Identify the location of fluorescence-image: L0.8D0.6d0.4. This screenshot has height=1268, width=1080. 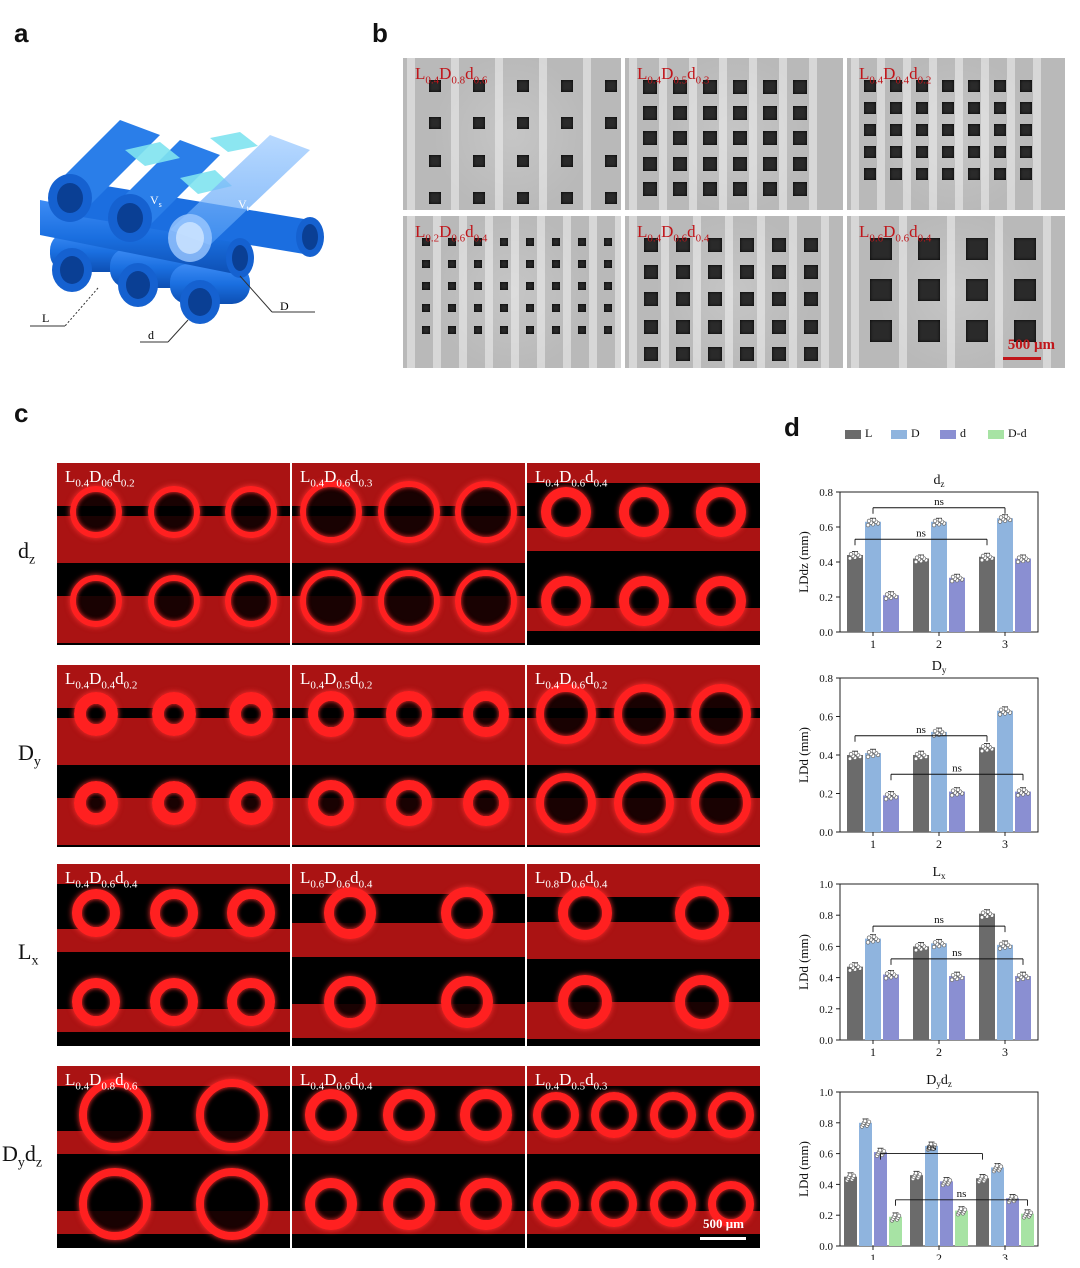
(643, 955).